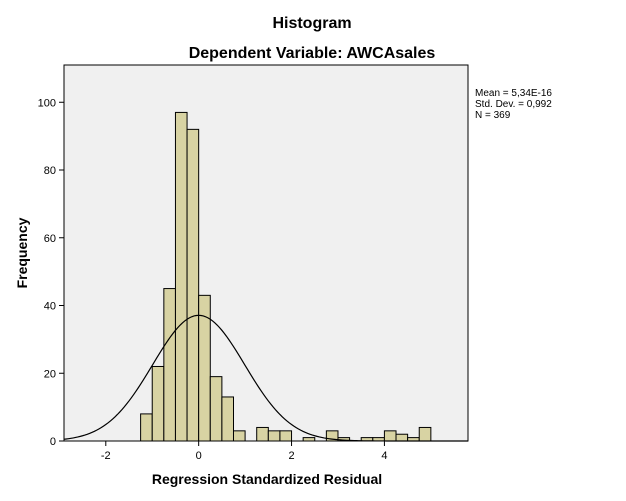  Describe the element at coordinates (267, 479) in the screenshot. I see `x-axis-label: Regression Standardized Residual` at that location.